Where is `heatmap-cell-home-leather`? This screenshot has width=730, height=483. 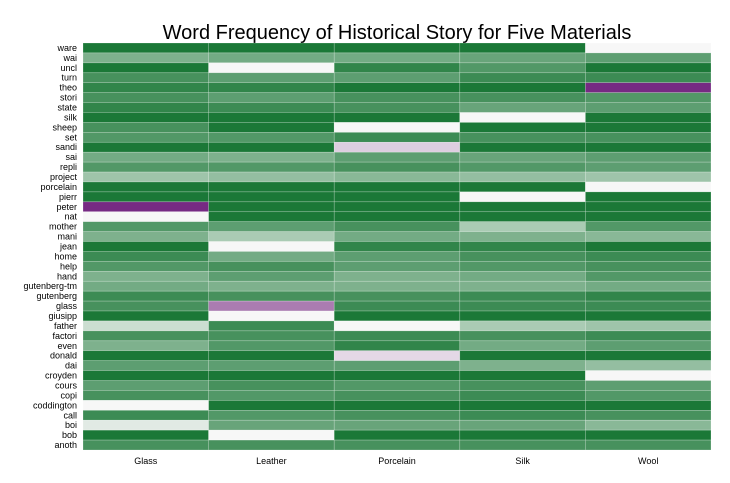
heatmap-cell-home-leather is located at coordinates (271, 256).